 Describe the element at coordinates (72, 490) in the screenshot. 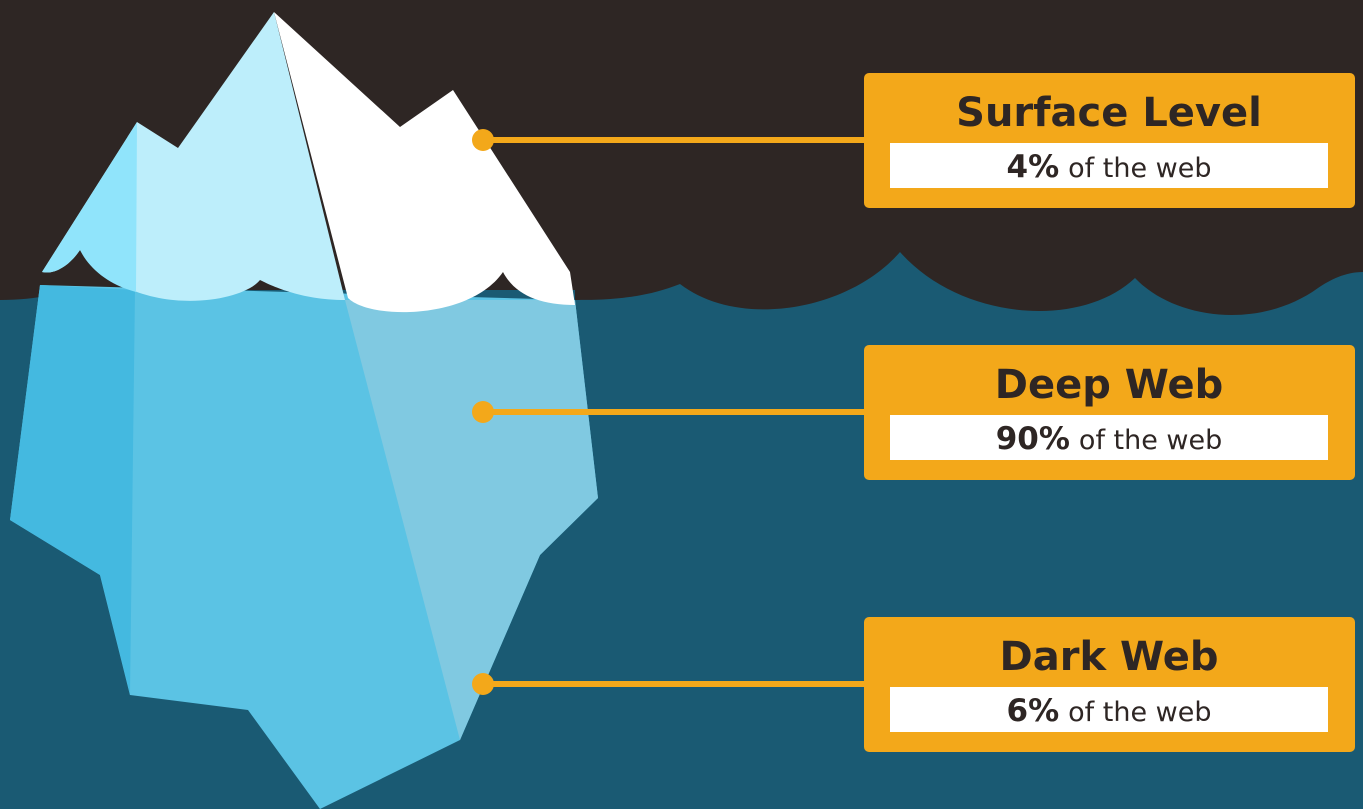

I see `iceberg-underwater-left` at that location.